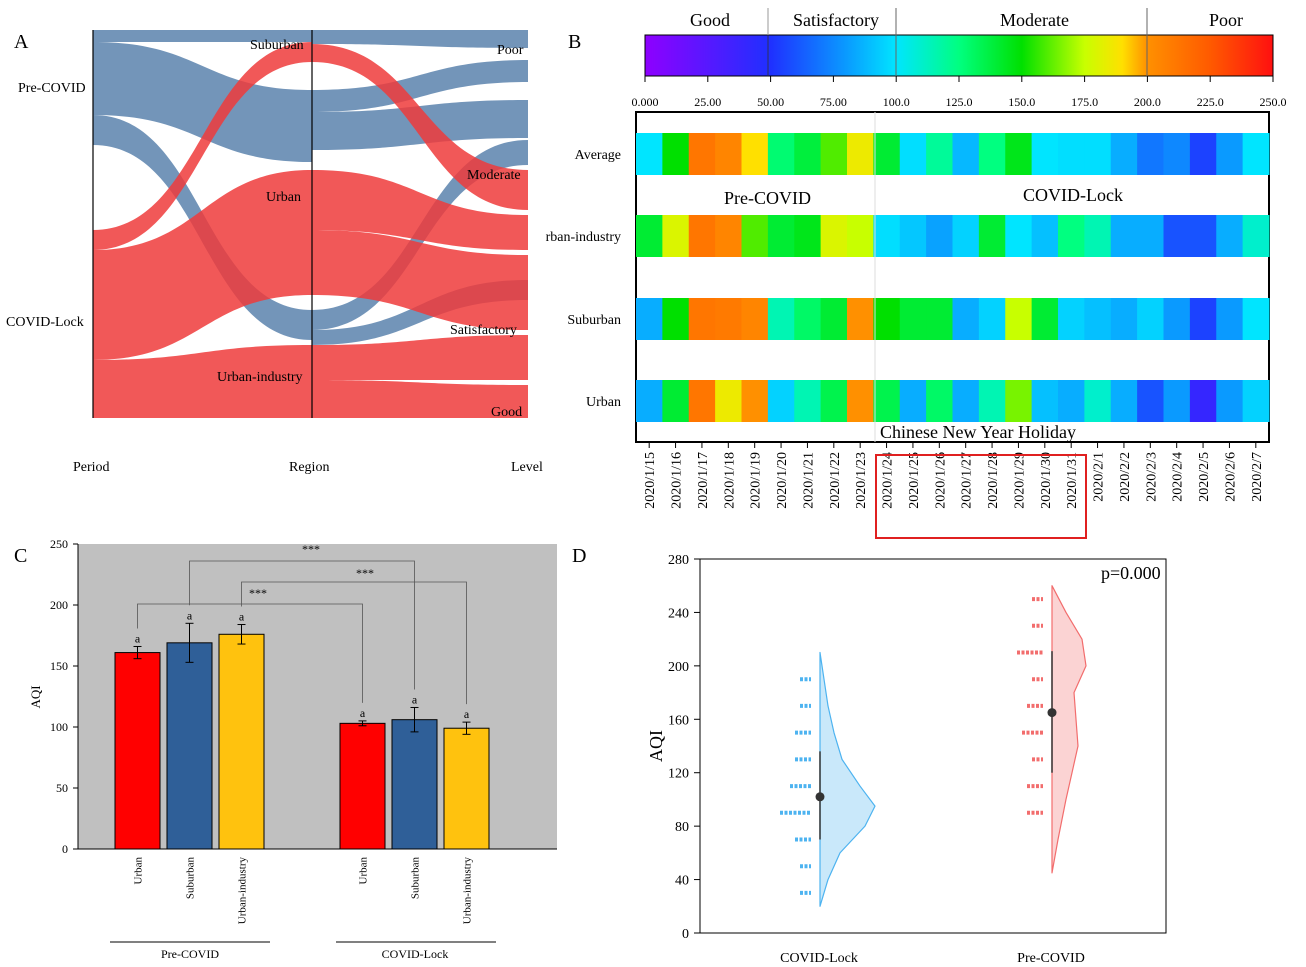  What do you see at coordinates (1021, 102) in the screenshot?
I see `colorbar-tick-label: 150.0` at bounding box center [1021, 102].